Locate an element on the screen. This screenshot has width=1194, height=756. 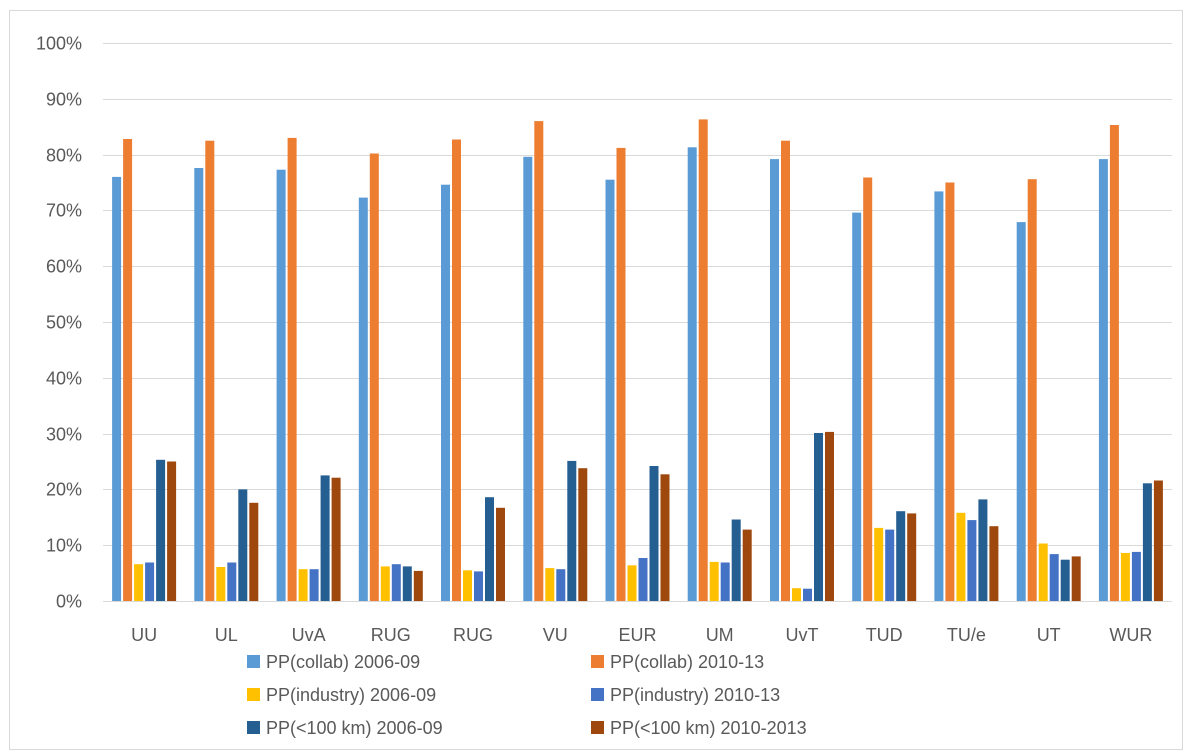
y-tick-label: 70% is located at coordinates (64, 211).